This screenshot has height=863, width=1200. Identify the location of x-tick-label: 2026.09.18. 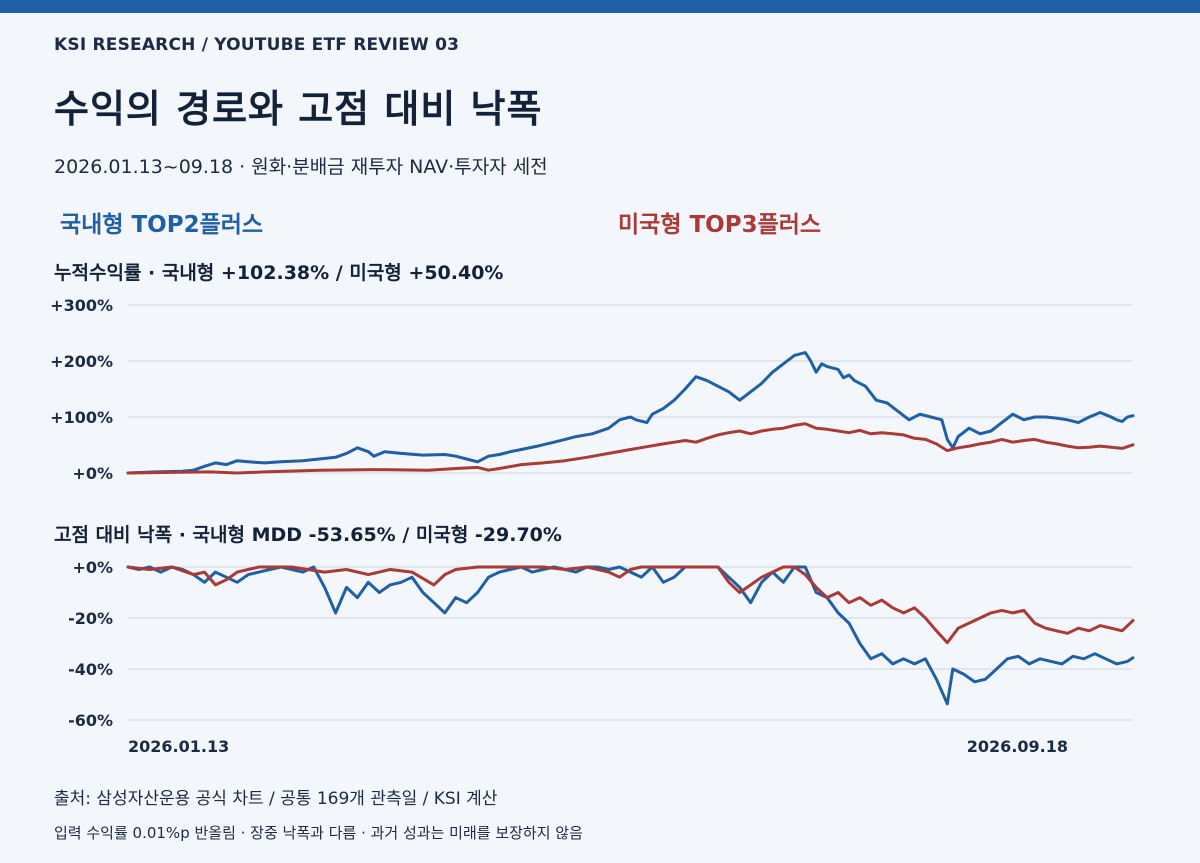
(1017, 746).